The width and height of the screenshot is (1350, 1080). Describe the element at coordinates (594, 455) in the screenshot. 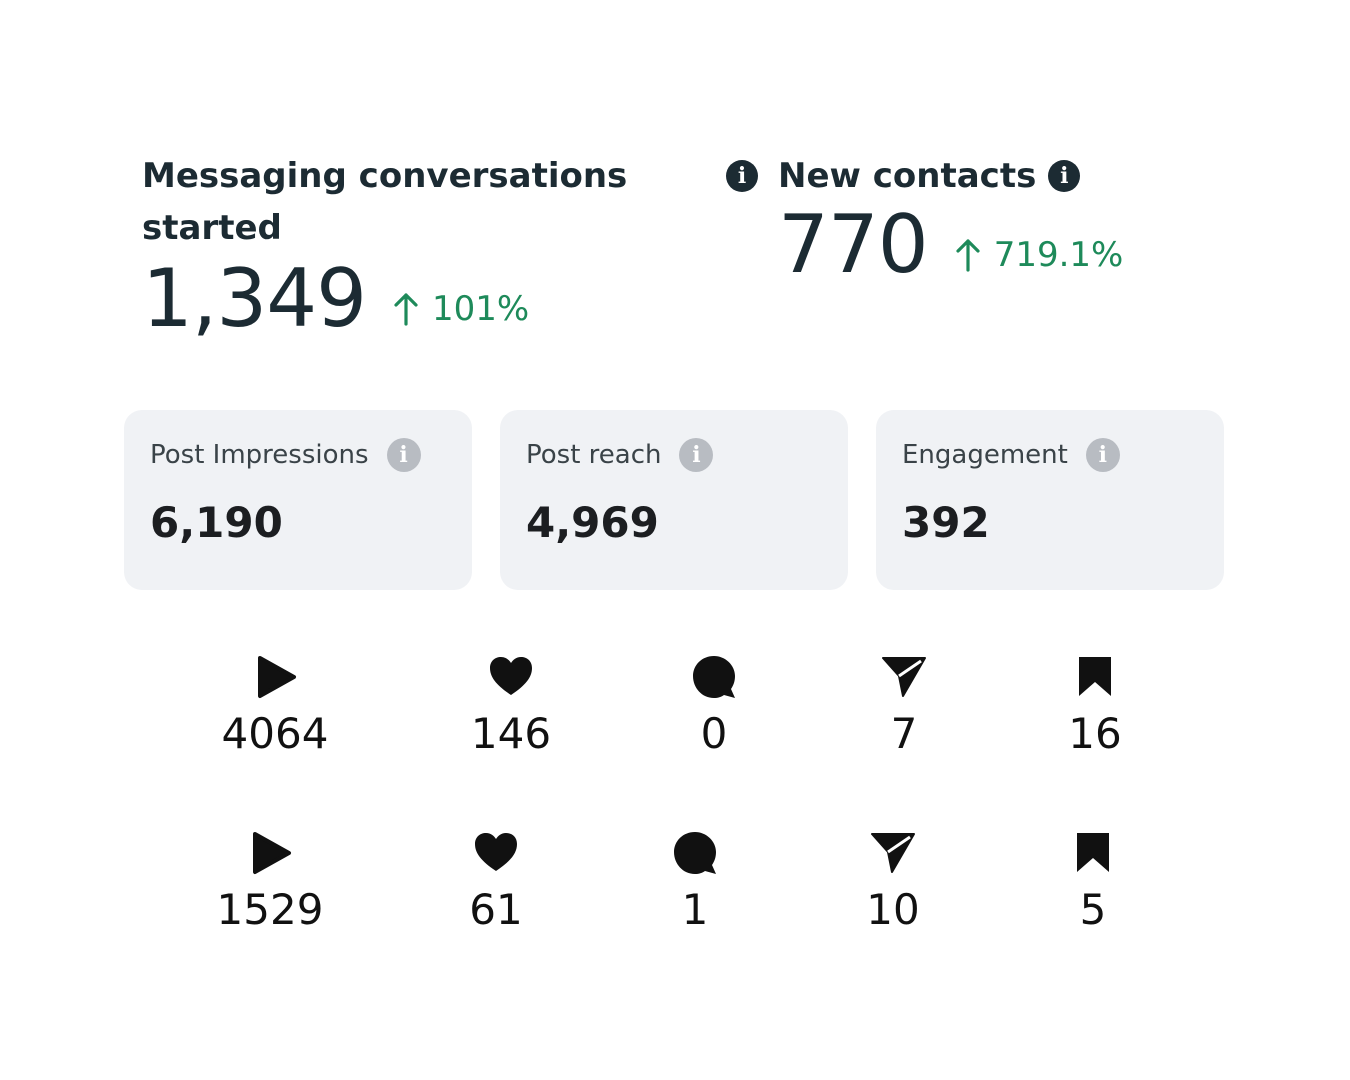

I see `card-label: Post reach` at that location.